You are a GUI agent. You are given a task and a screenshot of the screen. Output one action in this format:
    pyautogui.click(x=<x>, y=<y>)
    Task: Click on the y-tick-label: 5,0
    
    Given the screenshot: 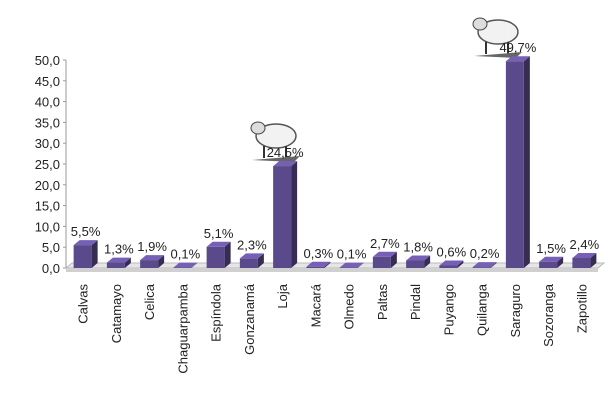 What is the action you would take?
    pyautogui.click(x=51, y=247)
    